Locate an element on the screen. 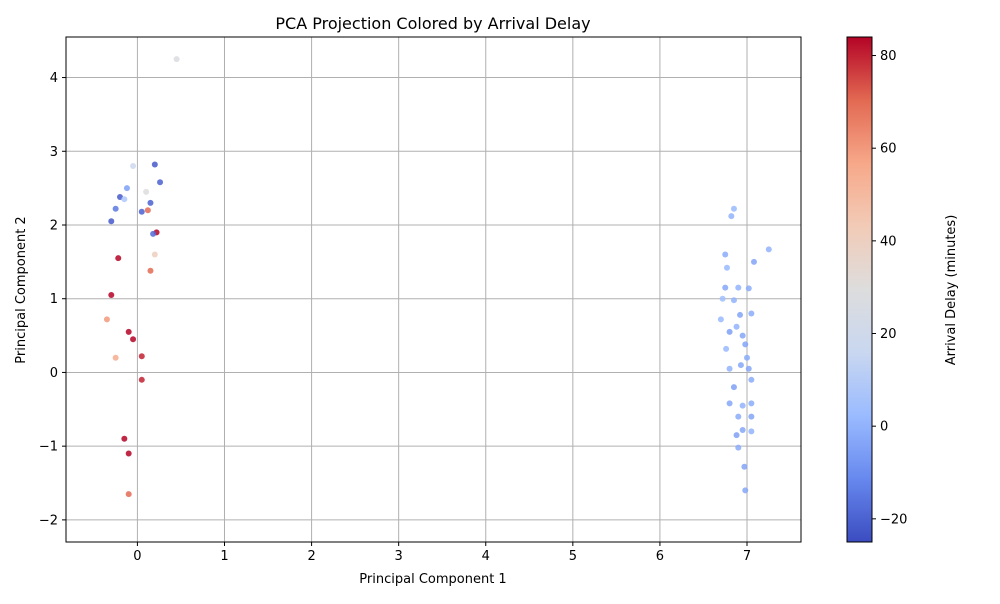 This screenshot has width=1000, height=604. y-axis-ticks: −2 −1 0 1 2 3 4 is located at coordinates (52, 299).